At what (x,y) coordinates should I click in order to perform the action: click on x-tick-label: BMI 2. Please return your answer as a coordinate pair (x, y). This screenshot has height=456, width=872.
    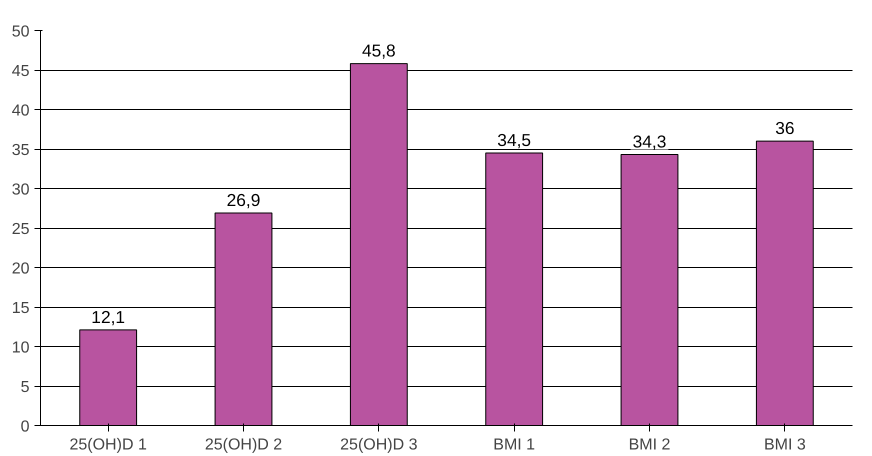
    Looking at the image, I should click on (649, 445).